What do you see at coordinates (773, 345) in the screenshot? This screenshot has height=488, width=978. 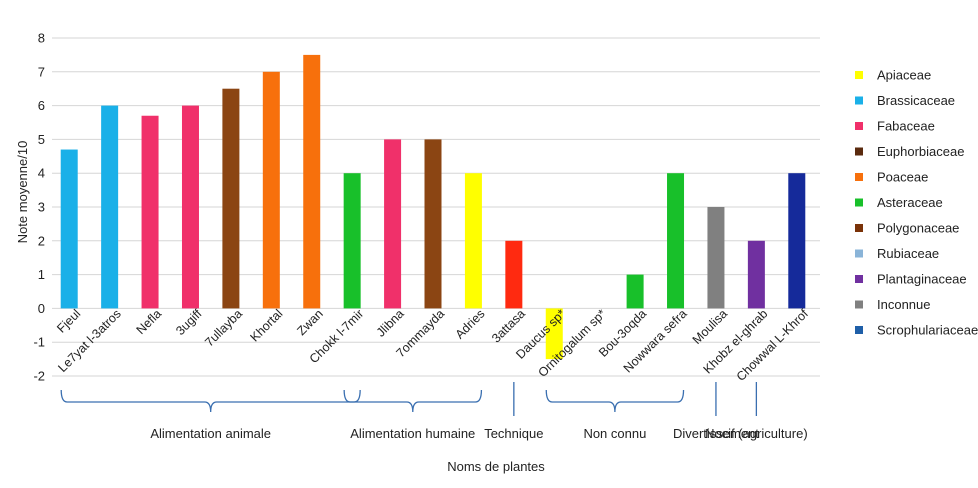 I see `category-label: Chowwal L-Khrof` at bounding box center [773, 345].